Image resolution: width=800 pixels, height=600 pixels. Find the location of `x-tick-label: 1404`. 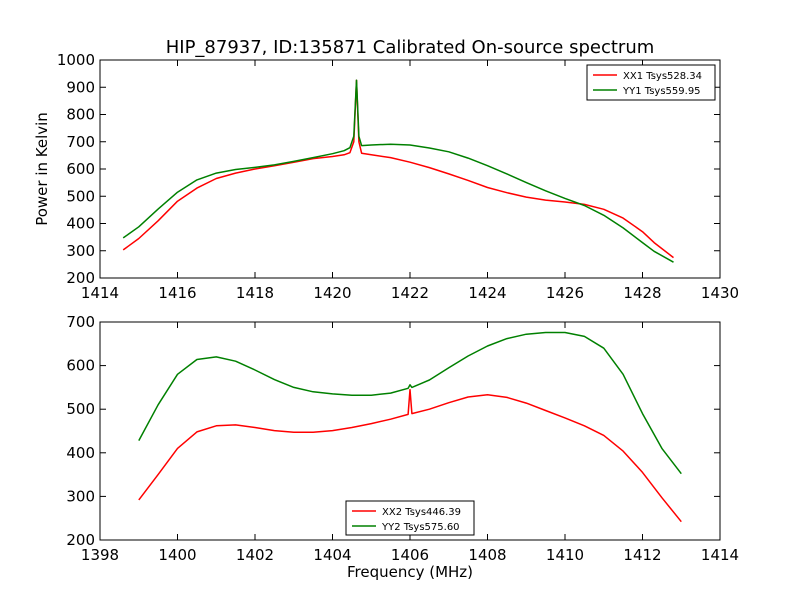

x-tick-label: 1404 is located at coordinates (332, 555).